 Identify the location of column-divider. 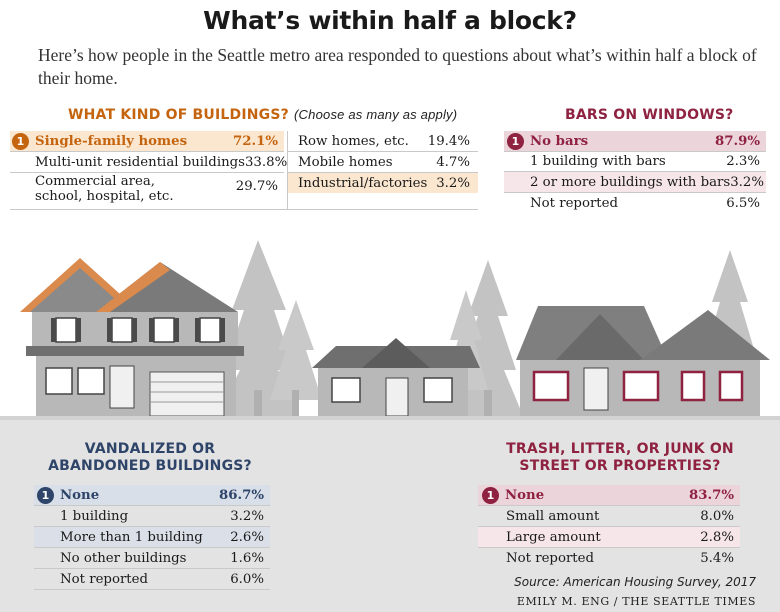
(287, 170).